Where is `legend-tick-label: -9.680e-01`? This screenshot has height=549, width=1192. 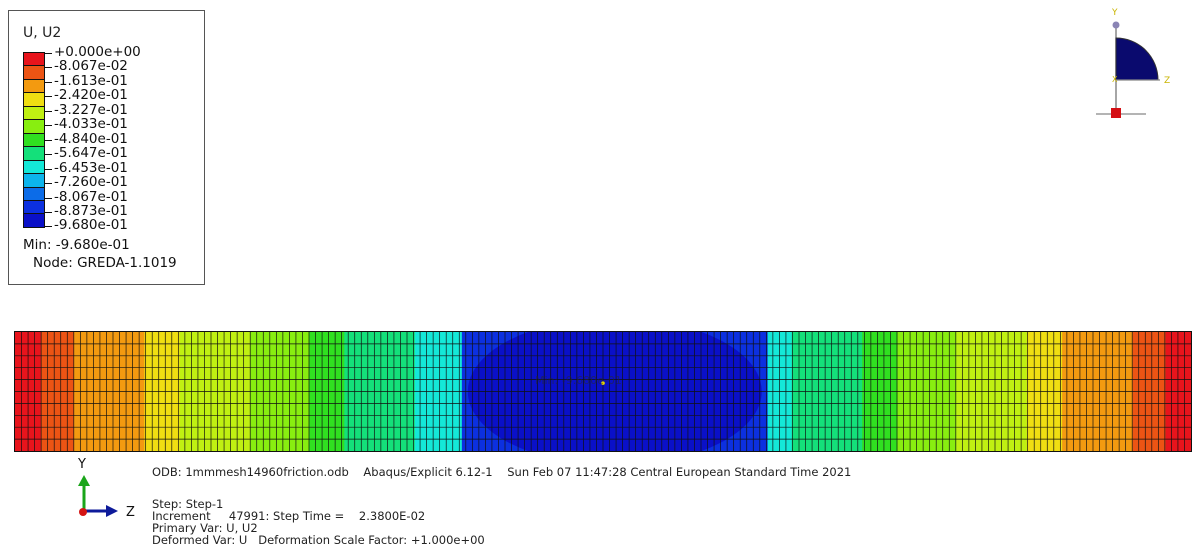 legend-tick-label: -9.680e-01 is located at coordinates (91, 225).